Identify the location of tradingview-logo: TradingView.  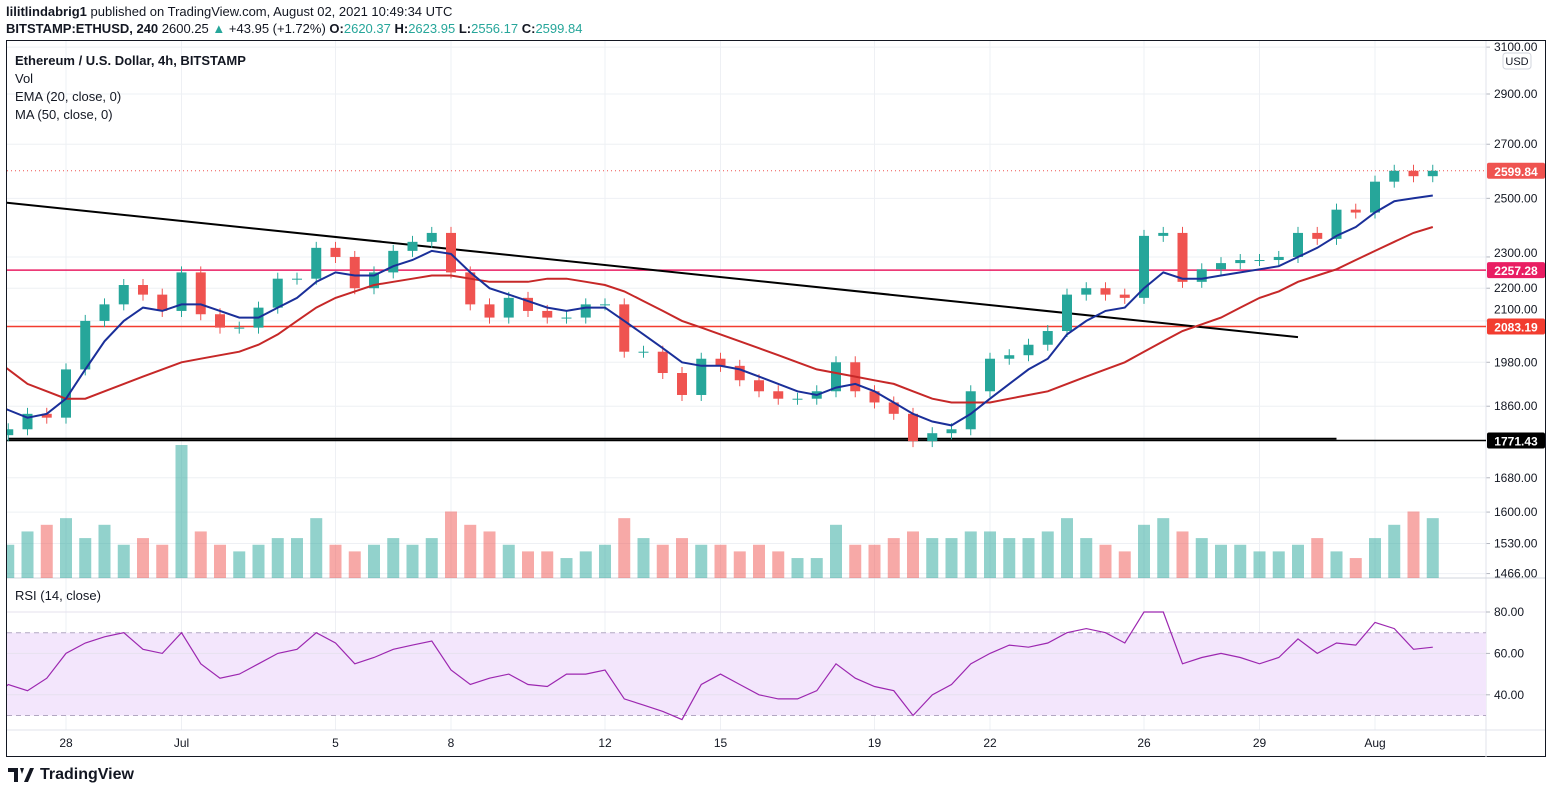
(71, 775).